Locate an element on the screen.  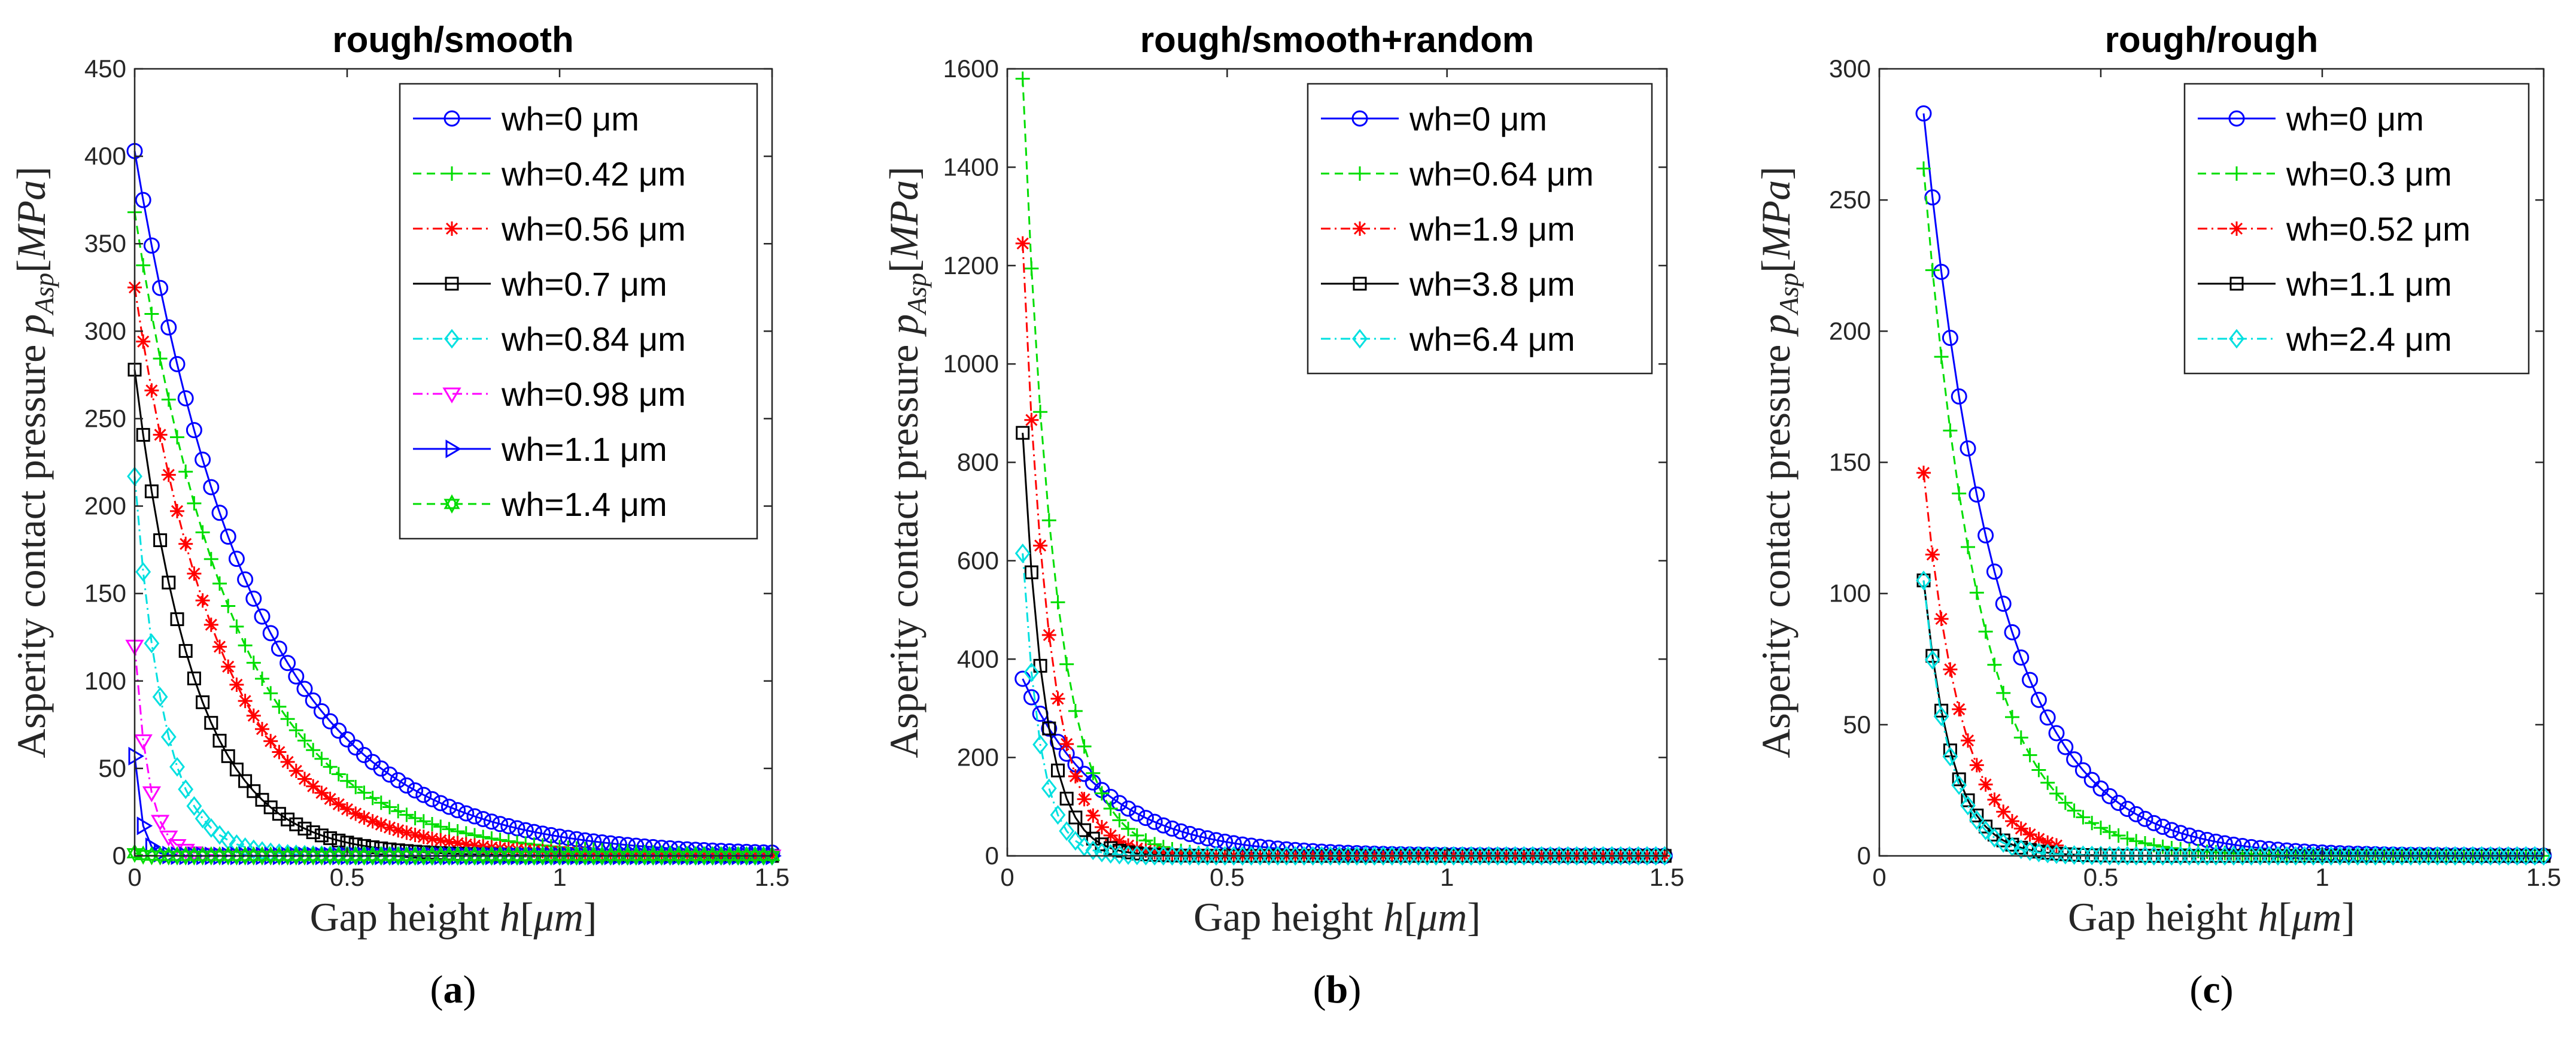
legend-label: wh=0.3 μm is located at coordinates (2369, 174).